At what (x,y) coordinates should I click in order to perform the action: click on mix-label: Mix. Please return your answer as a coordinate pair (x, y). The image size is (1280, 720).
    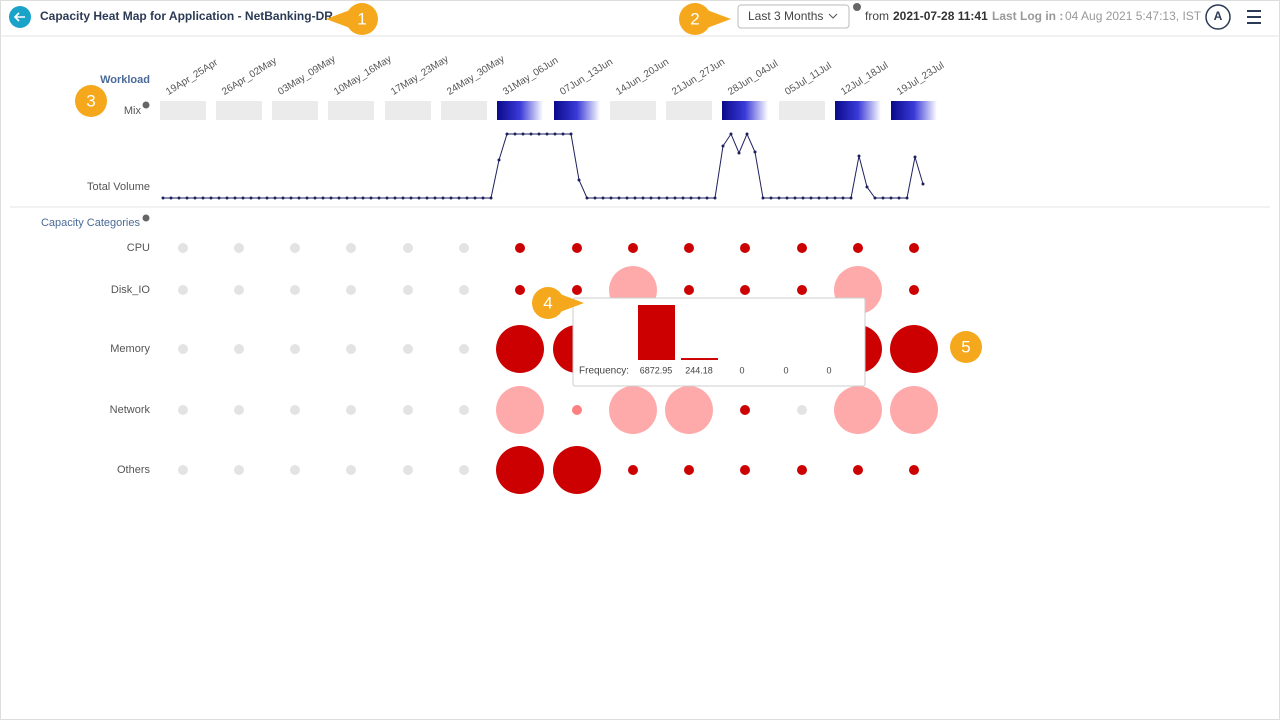
    Looking at the image, I should click on (133, 111).